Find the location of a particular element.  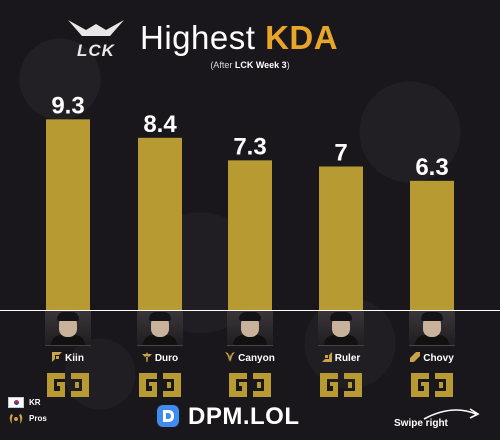

legend: KR Pros is located at coordinates (27, 413).